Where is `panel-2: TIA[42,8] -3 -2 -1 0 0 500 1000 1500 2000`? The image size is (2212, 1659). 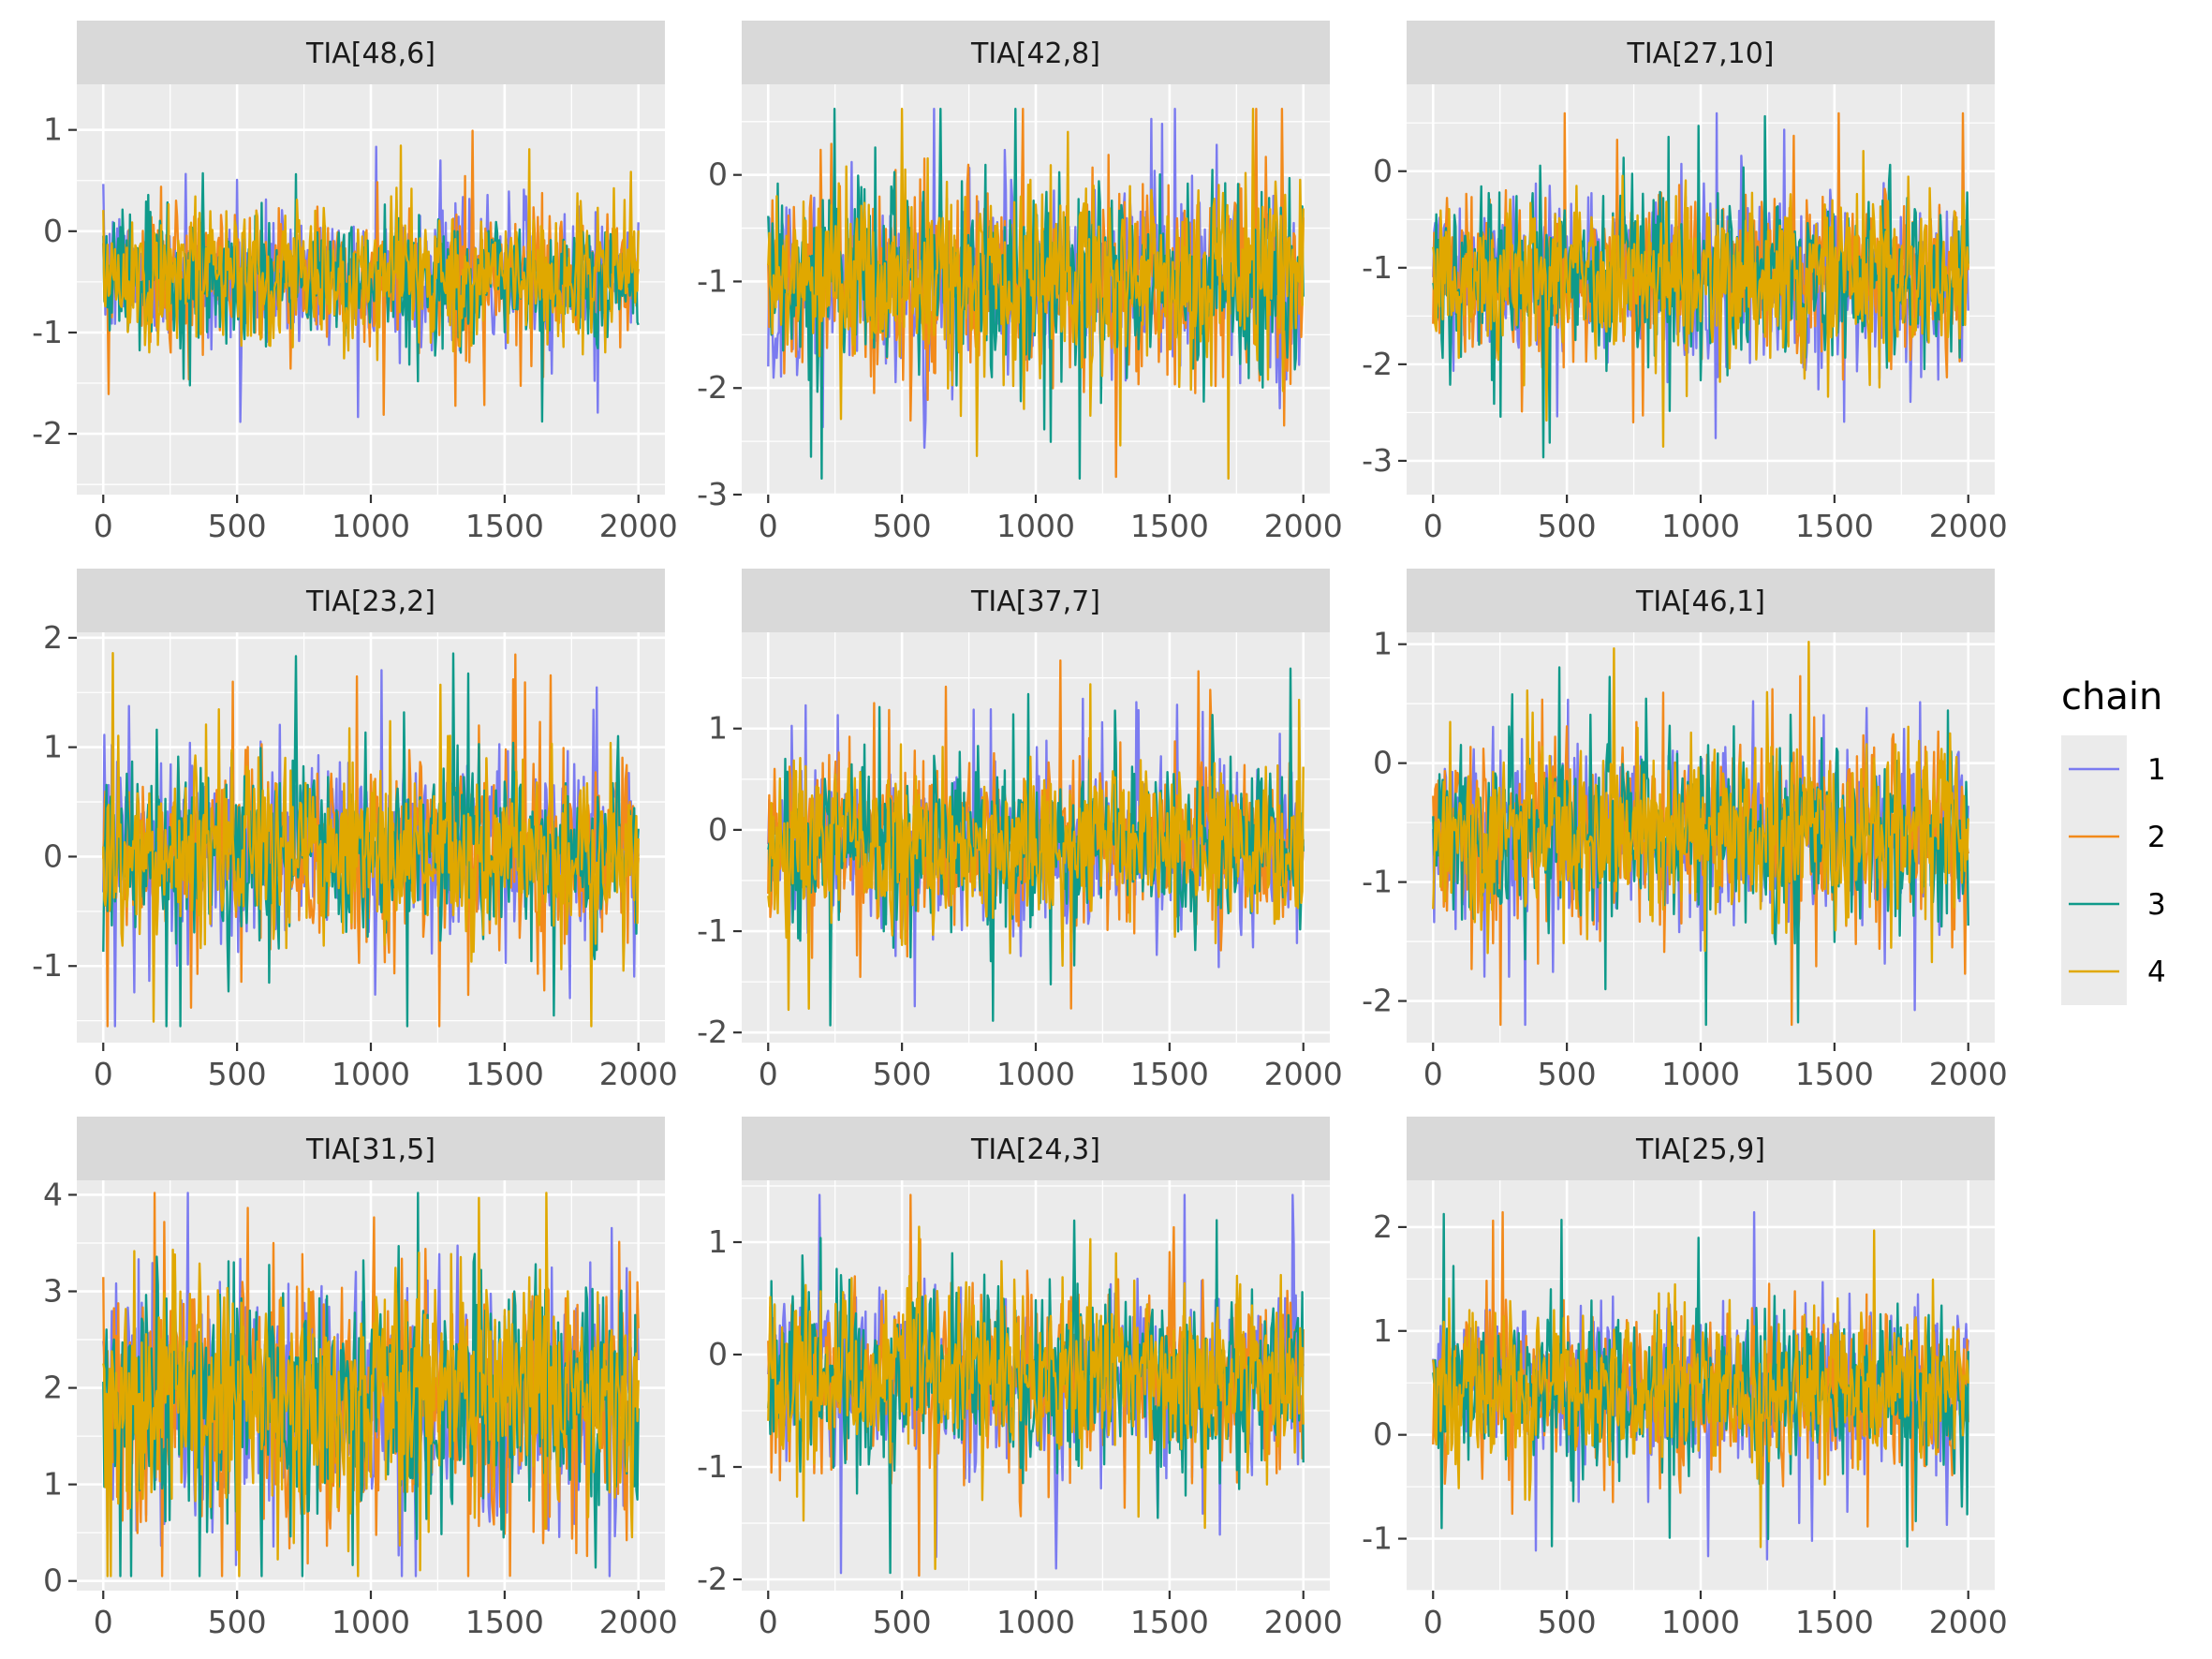 panel-2: TIA[42,8] -3 -2 -1 0 0 500 1000 1500 2000 is located at coordinates (1020, 283).